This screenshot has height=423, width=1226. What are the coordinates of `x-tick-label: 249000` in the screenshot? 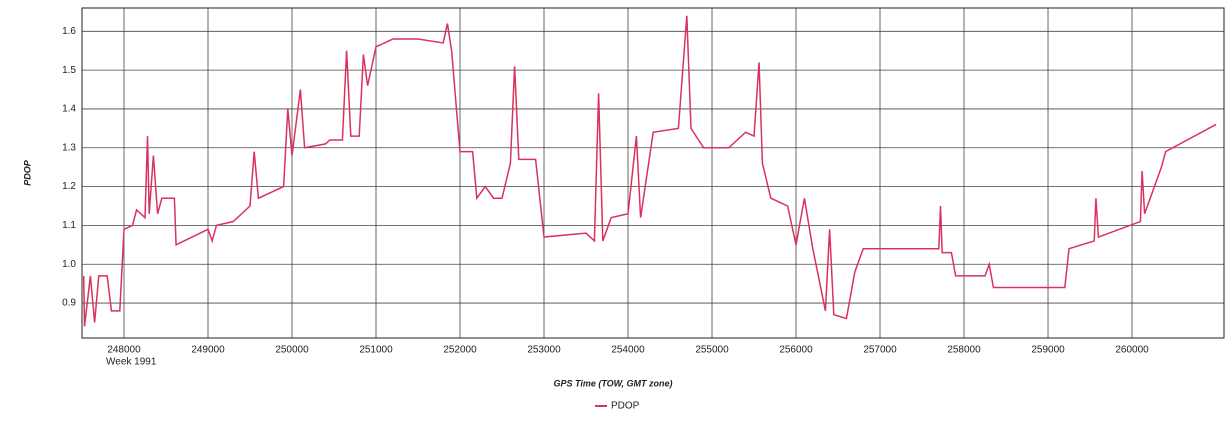 It's located at (208, 350).